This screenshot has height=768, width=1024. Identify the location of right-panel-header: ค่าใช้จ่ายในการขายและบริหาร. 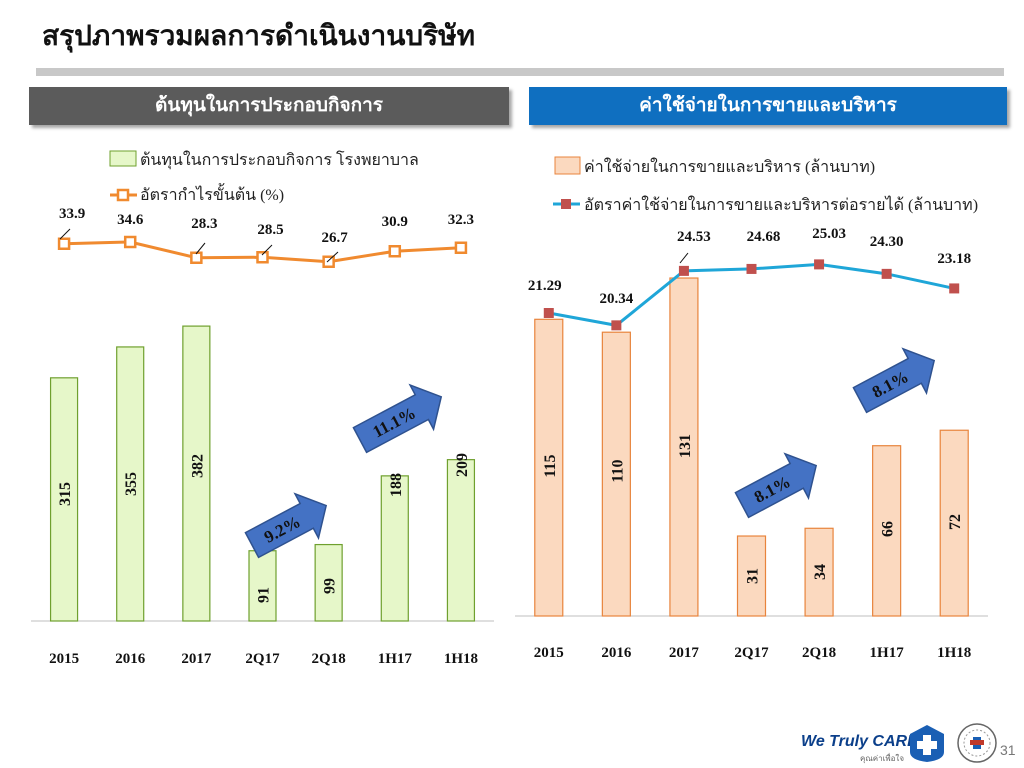
(768, 106).